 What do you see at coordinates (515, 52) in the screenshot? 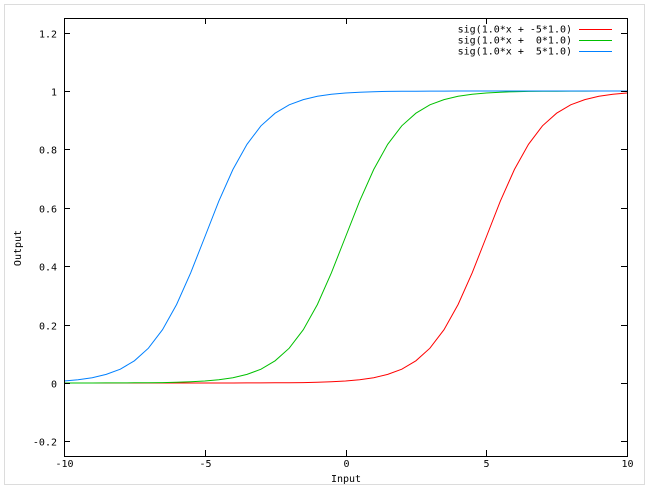
I see `legend-label: sig(1.0*x + 5*1.0)` at bounding box center [515, 52].